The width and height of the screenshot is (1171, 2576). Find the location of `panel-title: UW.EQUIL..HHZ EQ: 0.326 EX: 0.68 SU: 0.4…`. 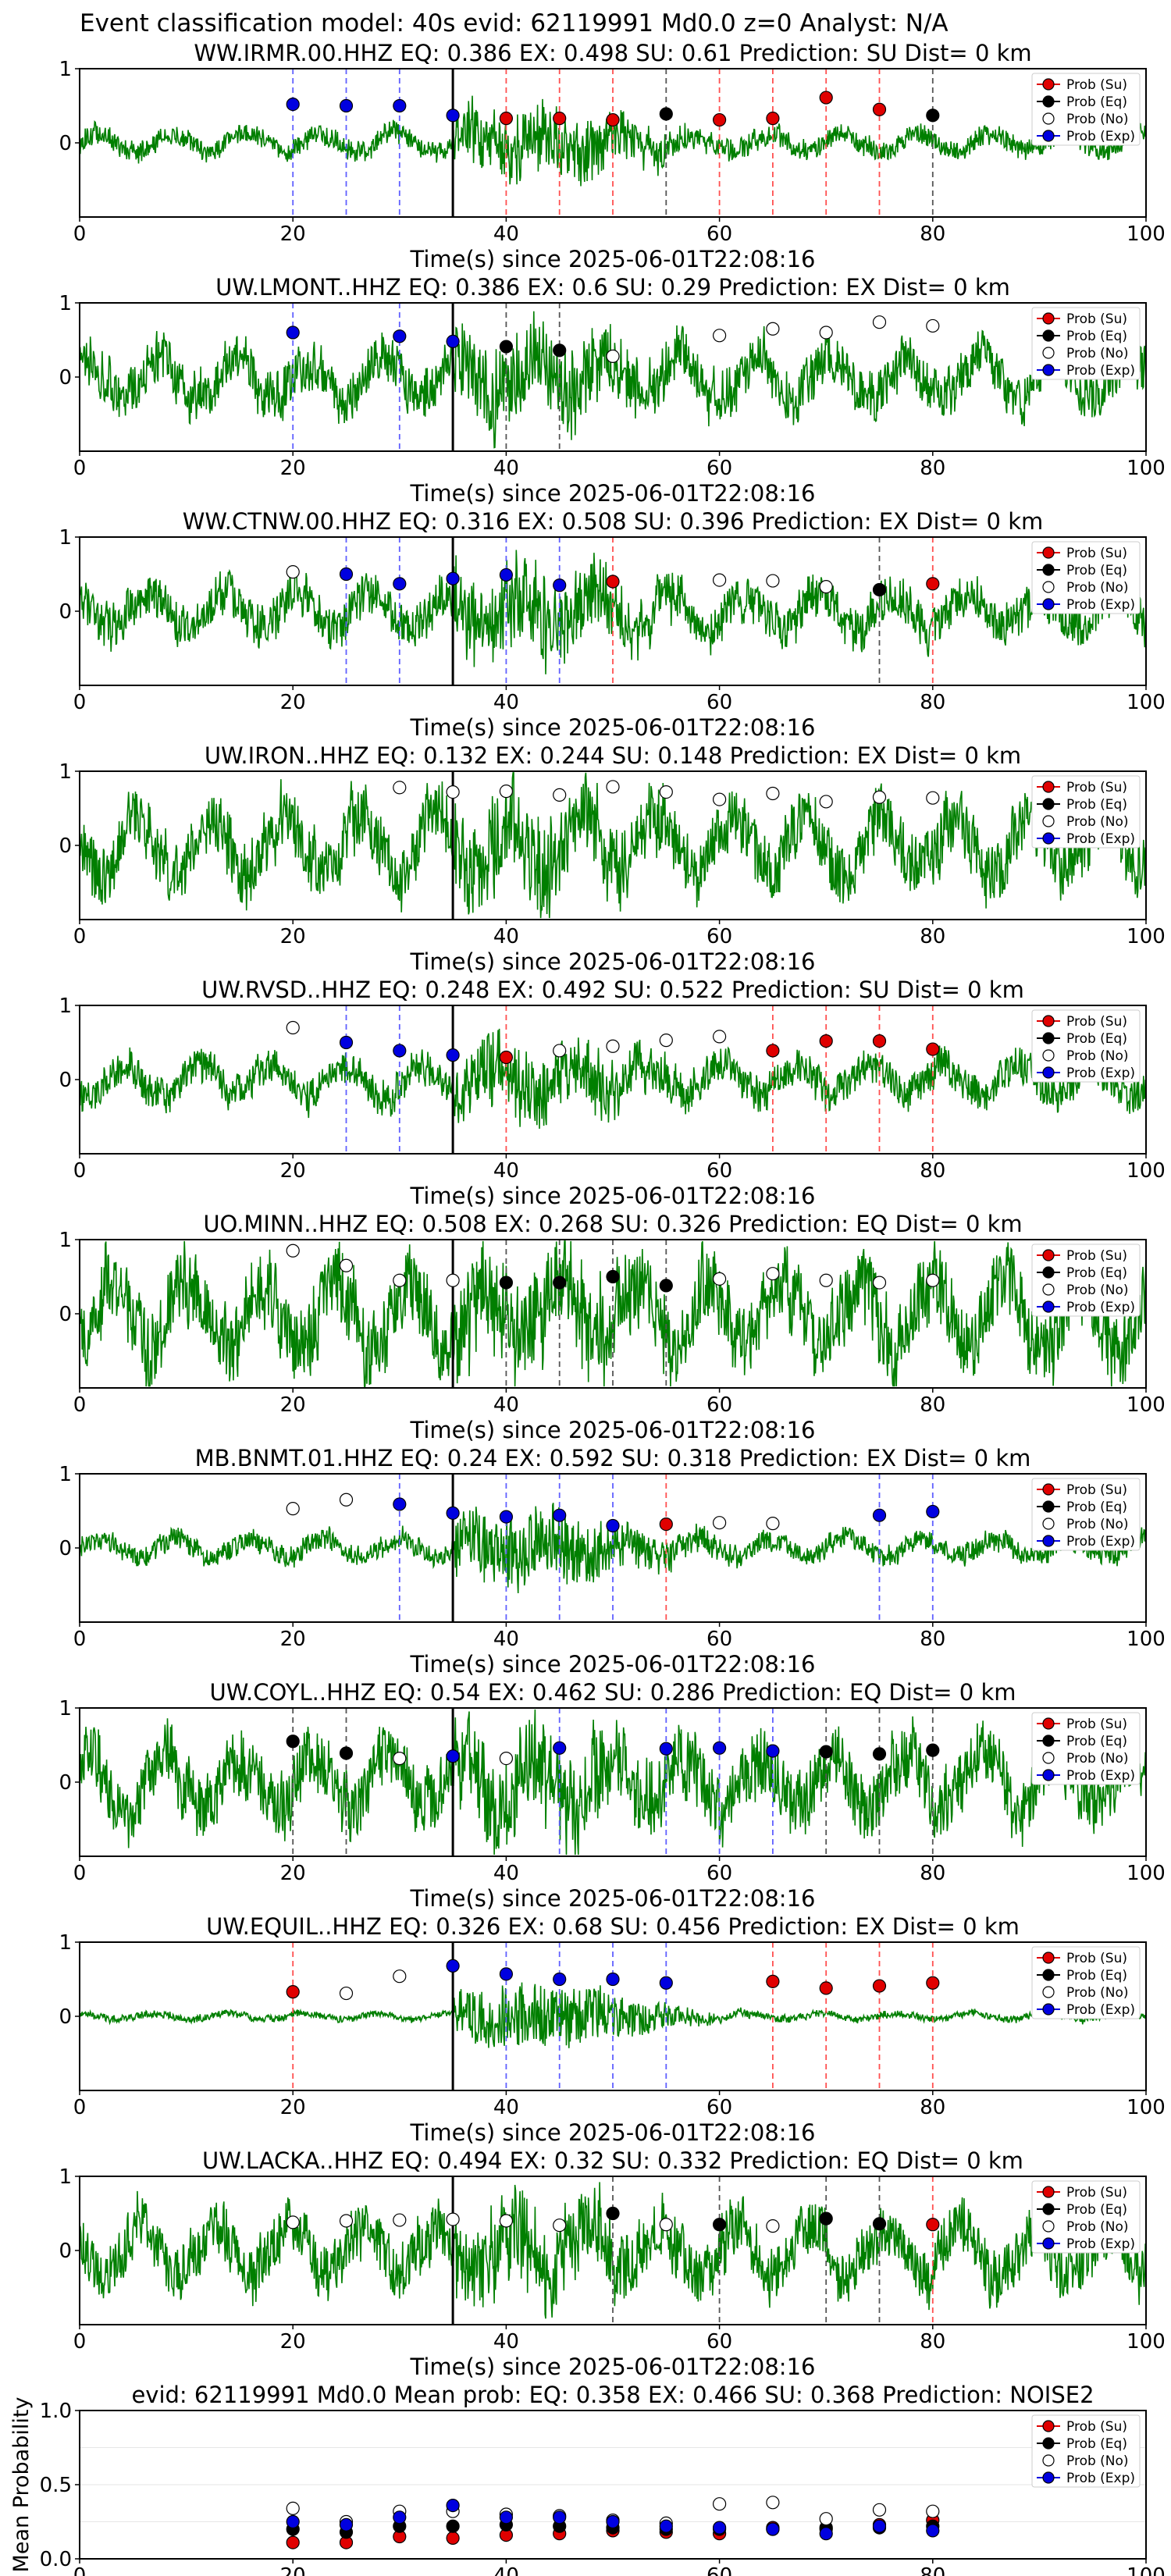

panel-title: UW.EQUIL..HHZ EQ: 0.326 EX: 0.68 SU: 0.4… is located at coordinates (613, 1926).